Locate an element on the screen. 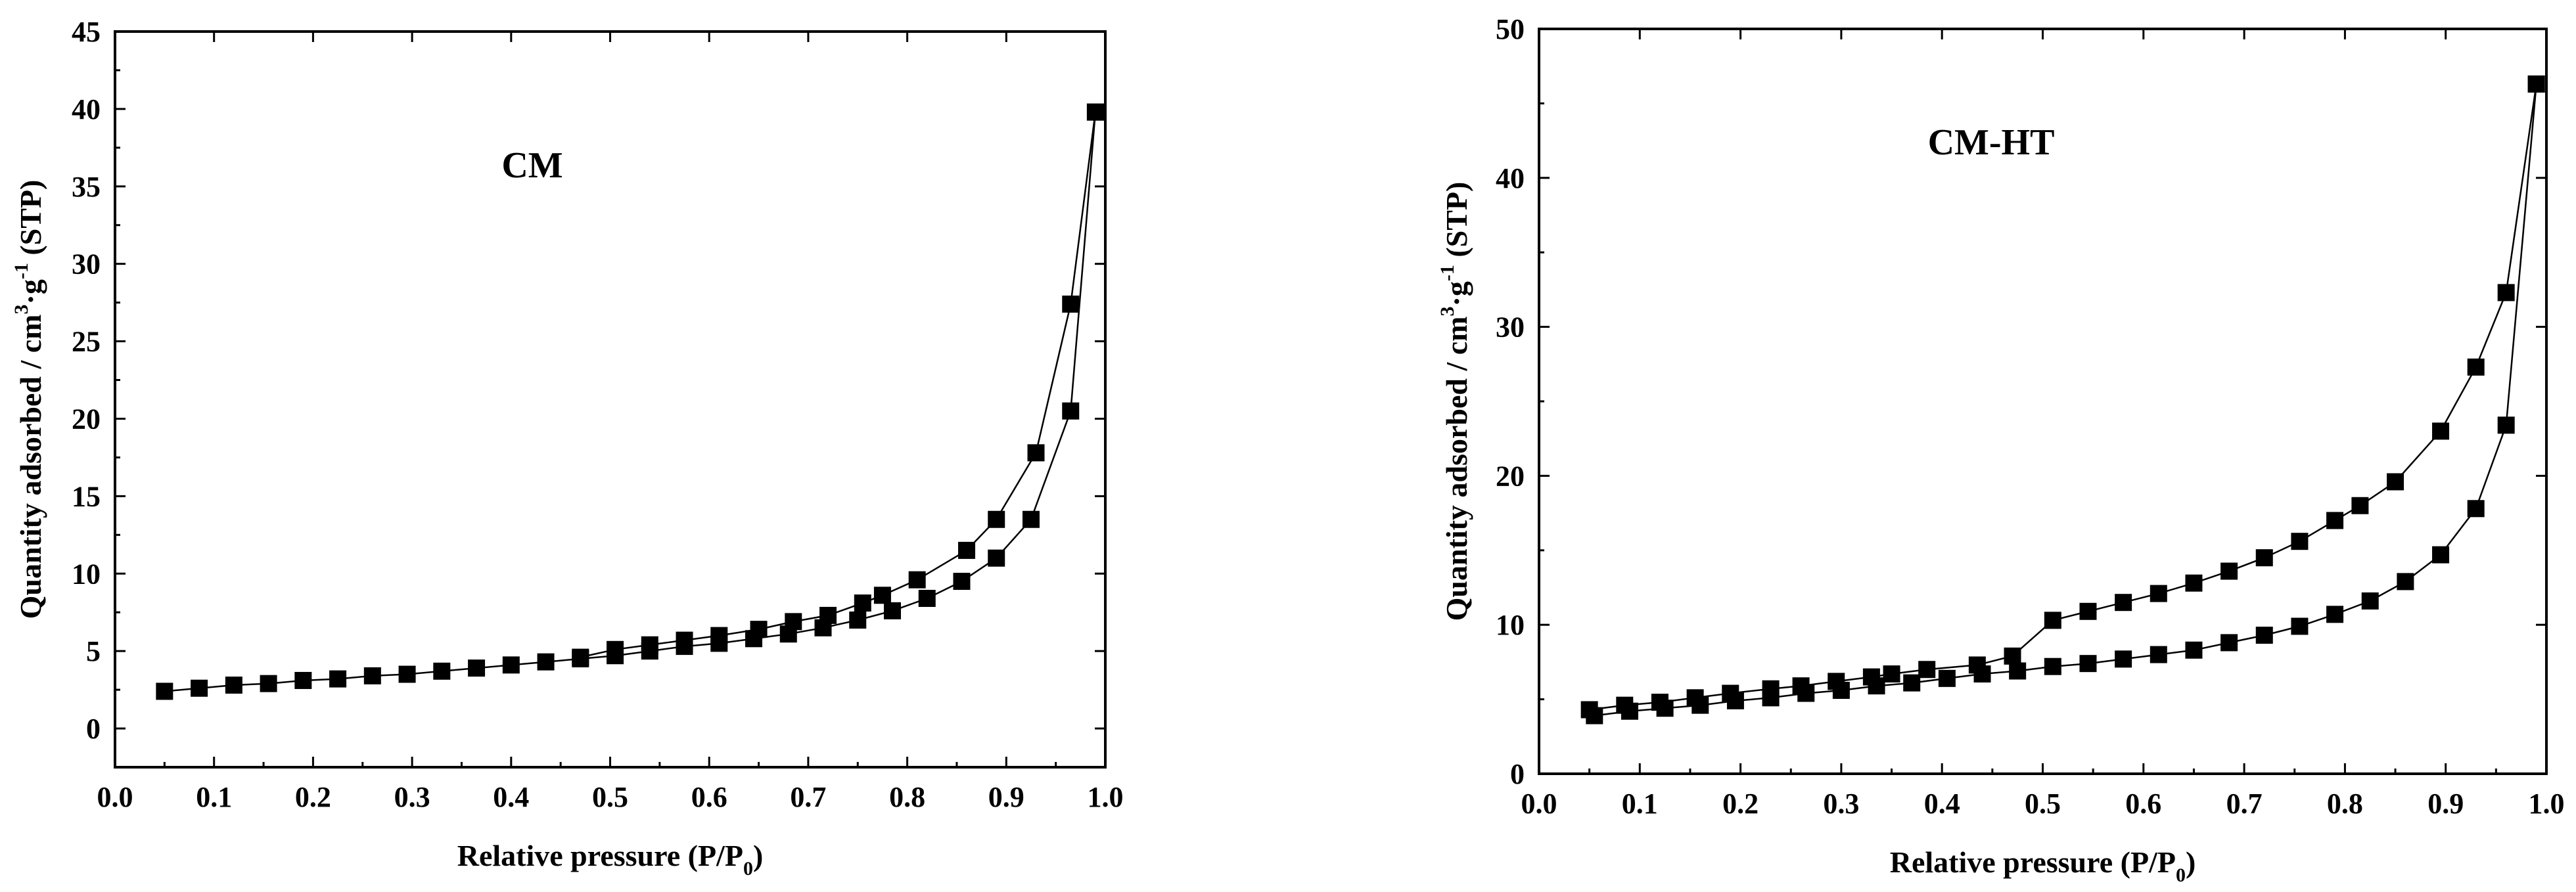  y-tick-label: 25 is located at coordinates (87, 342).